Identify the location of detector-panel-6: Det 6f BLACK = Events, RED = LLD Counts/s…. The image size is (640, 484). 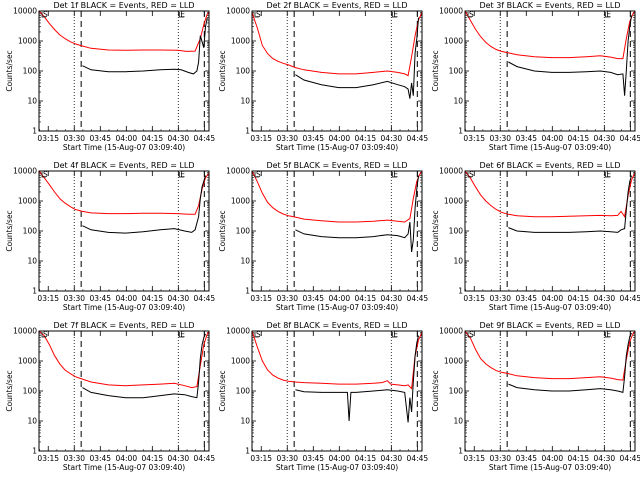
(535, 236).